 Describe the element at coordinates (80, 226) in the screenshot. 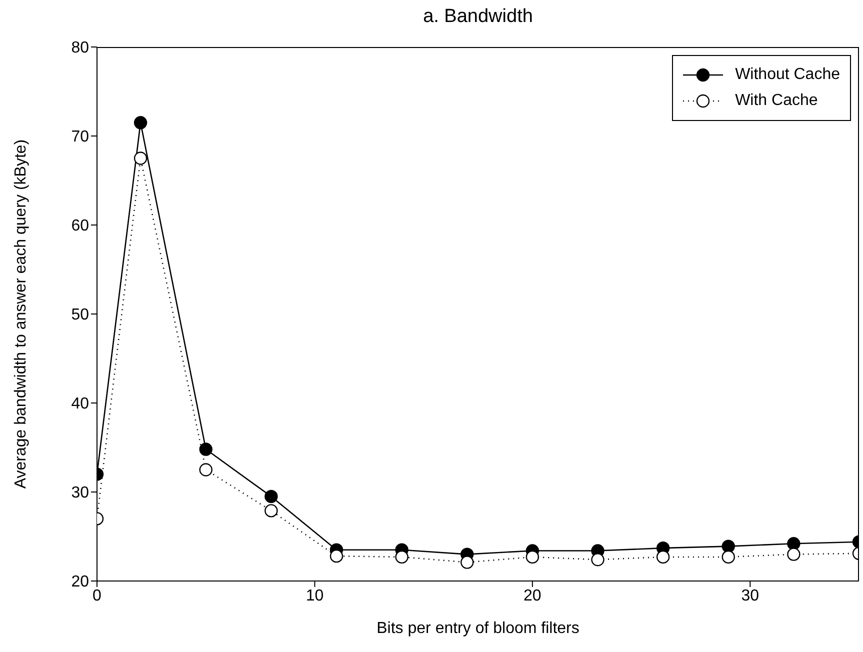

I see `y-tick-label: 60` at that location.